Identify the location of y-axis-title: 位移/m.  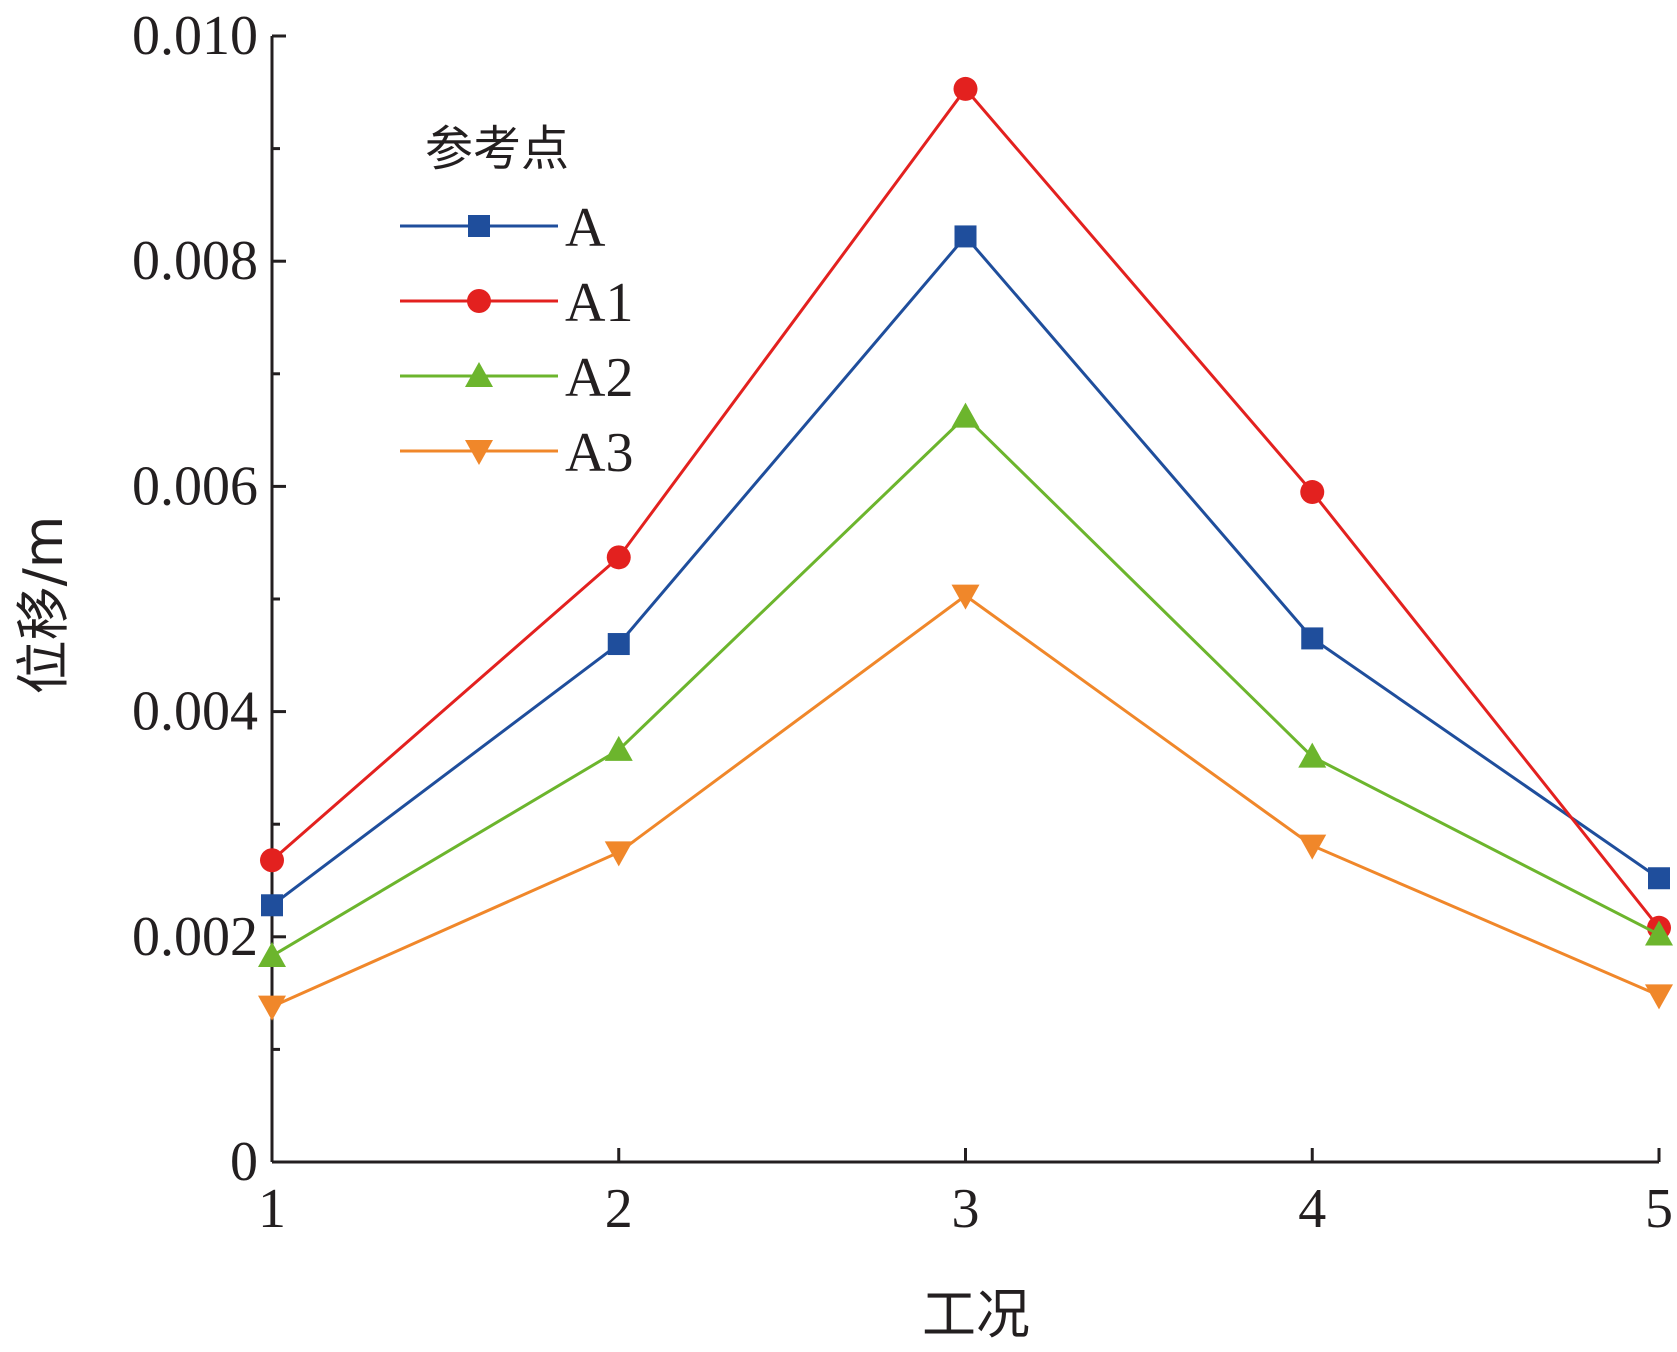
(43, 605).